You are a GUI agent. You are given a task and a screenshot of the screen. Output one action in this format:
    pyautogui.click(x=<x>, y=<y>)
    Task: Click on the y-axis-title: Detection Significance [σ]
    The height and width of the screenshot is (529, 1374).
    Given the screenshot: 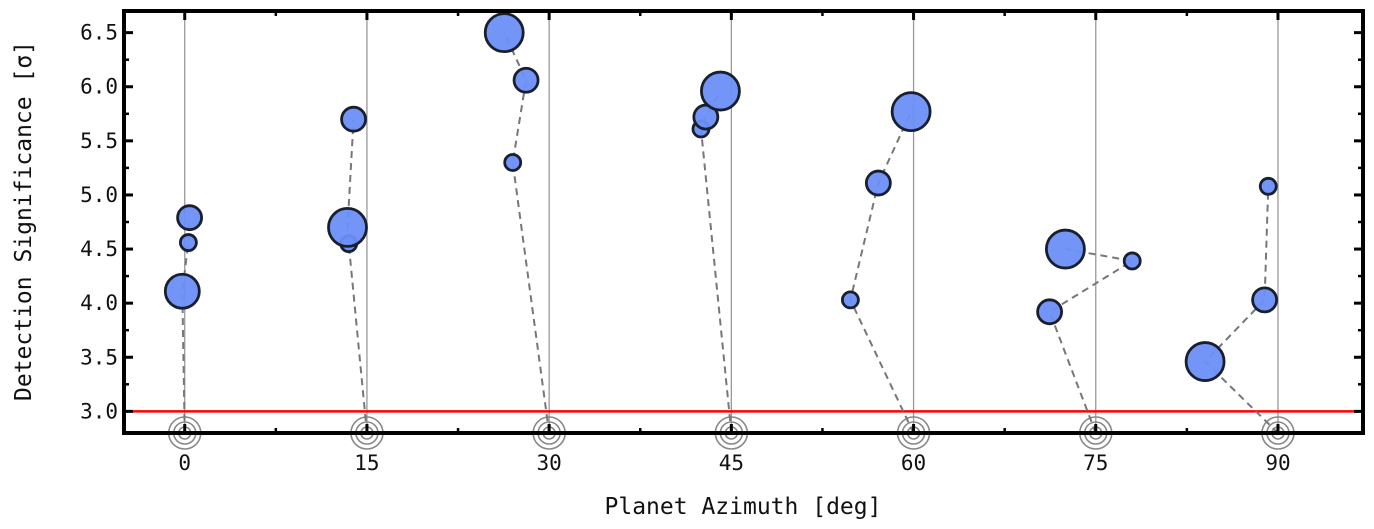 What is the action you would take?
    pyautogui.click(x=24, y=221)
    